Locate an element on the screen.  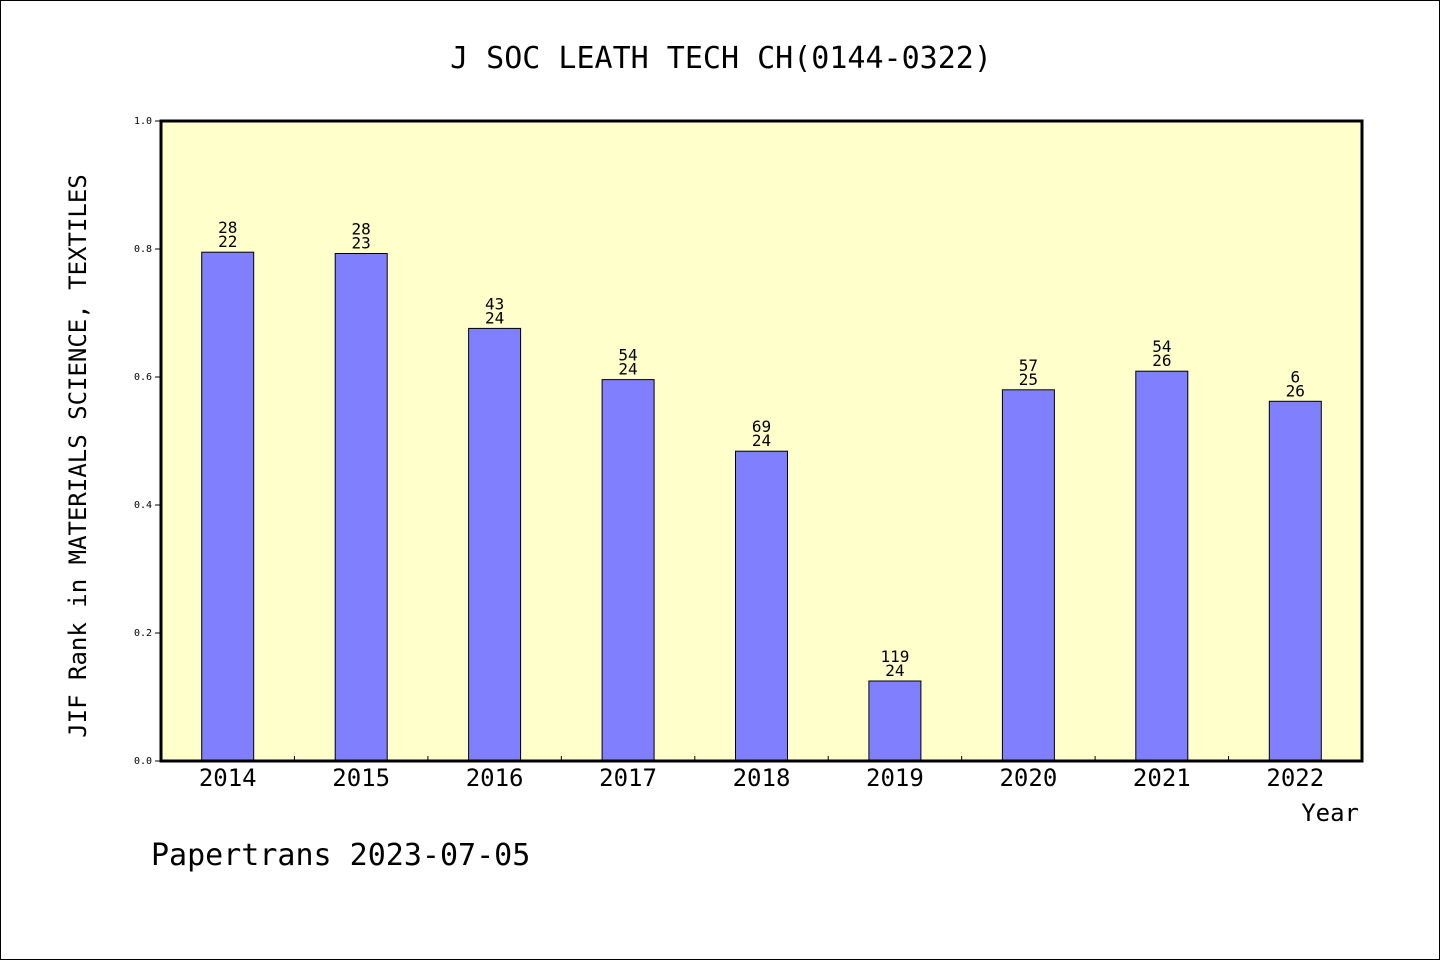
y-tick-label-4: 0.8 is located at coordinates (143, 249).